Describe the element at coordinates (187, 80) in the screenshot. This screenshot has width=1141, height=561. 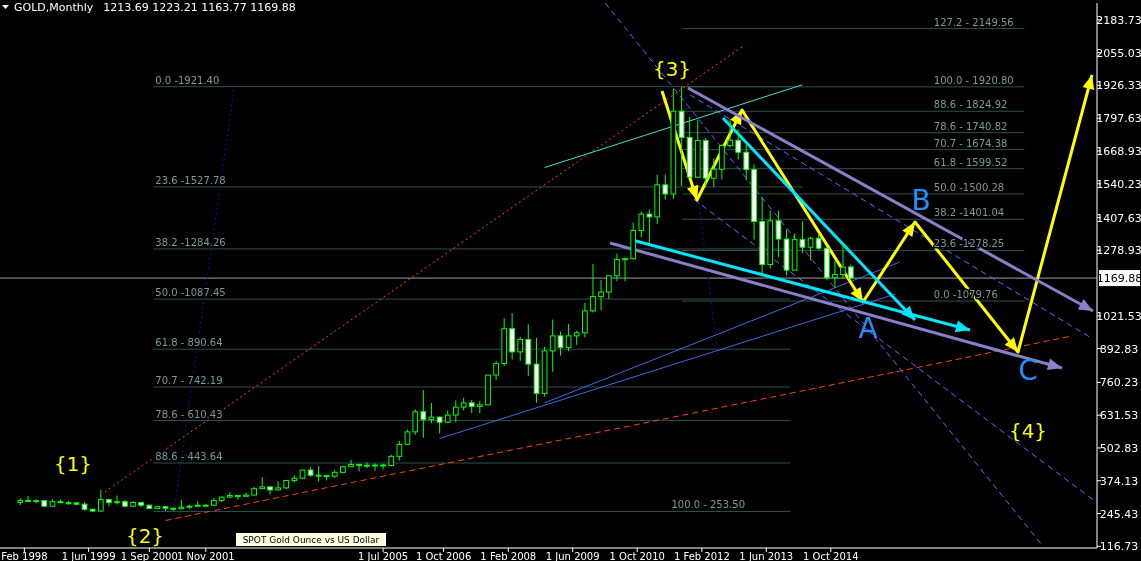
I see `annotation: 0.0 -1921.40` at that location.